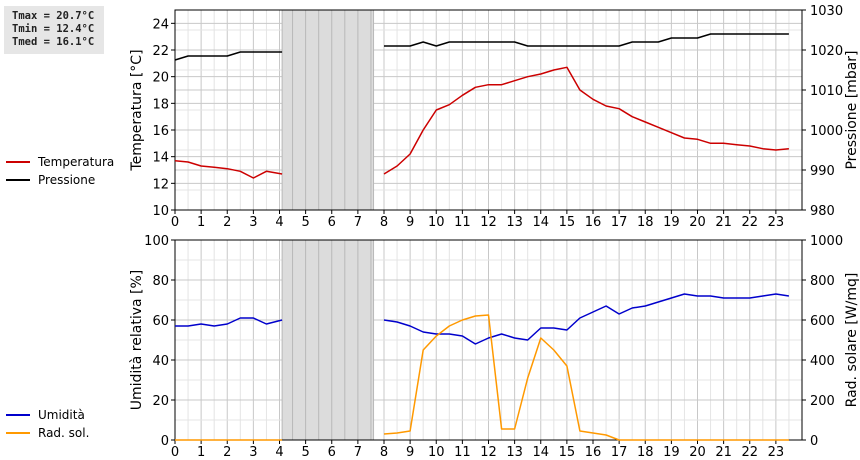  I want to click on y2-axis-label: Rad. solare [W/mq], so click(852, 340).